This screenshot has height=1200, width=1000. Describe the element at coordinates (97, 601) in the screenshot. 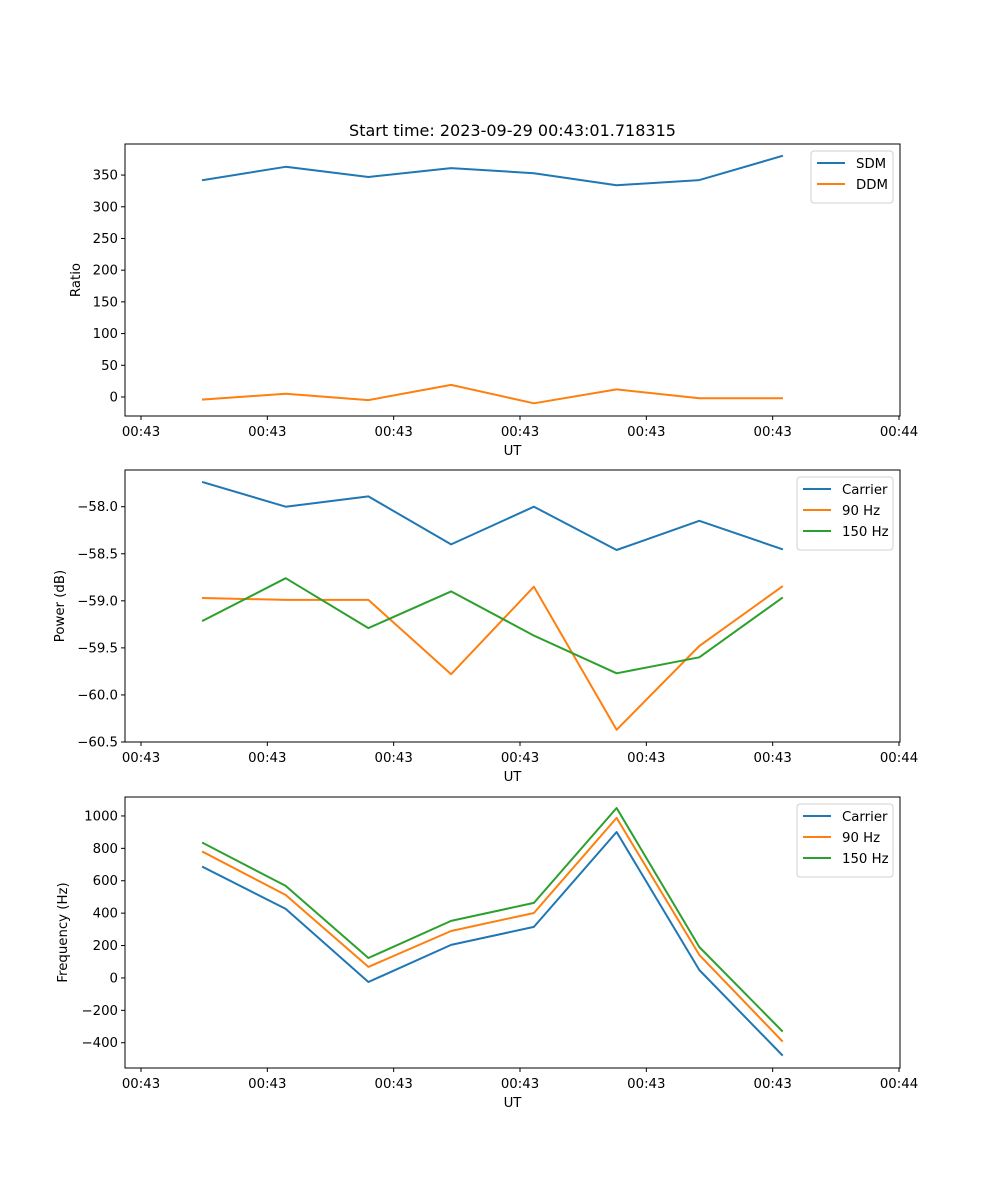

I see `y-tick-label: −59.0` at that location.